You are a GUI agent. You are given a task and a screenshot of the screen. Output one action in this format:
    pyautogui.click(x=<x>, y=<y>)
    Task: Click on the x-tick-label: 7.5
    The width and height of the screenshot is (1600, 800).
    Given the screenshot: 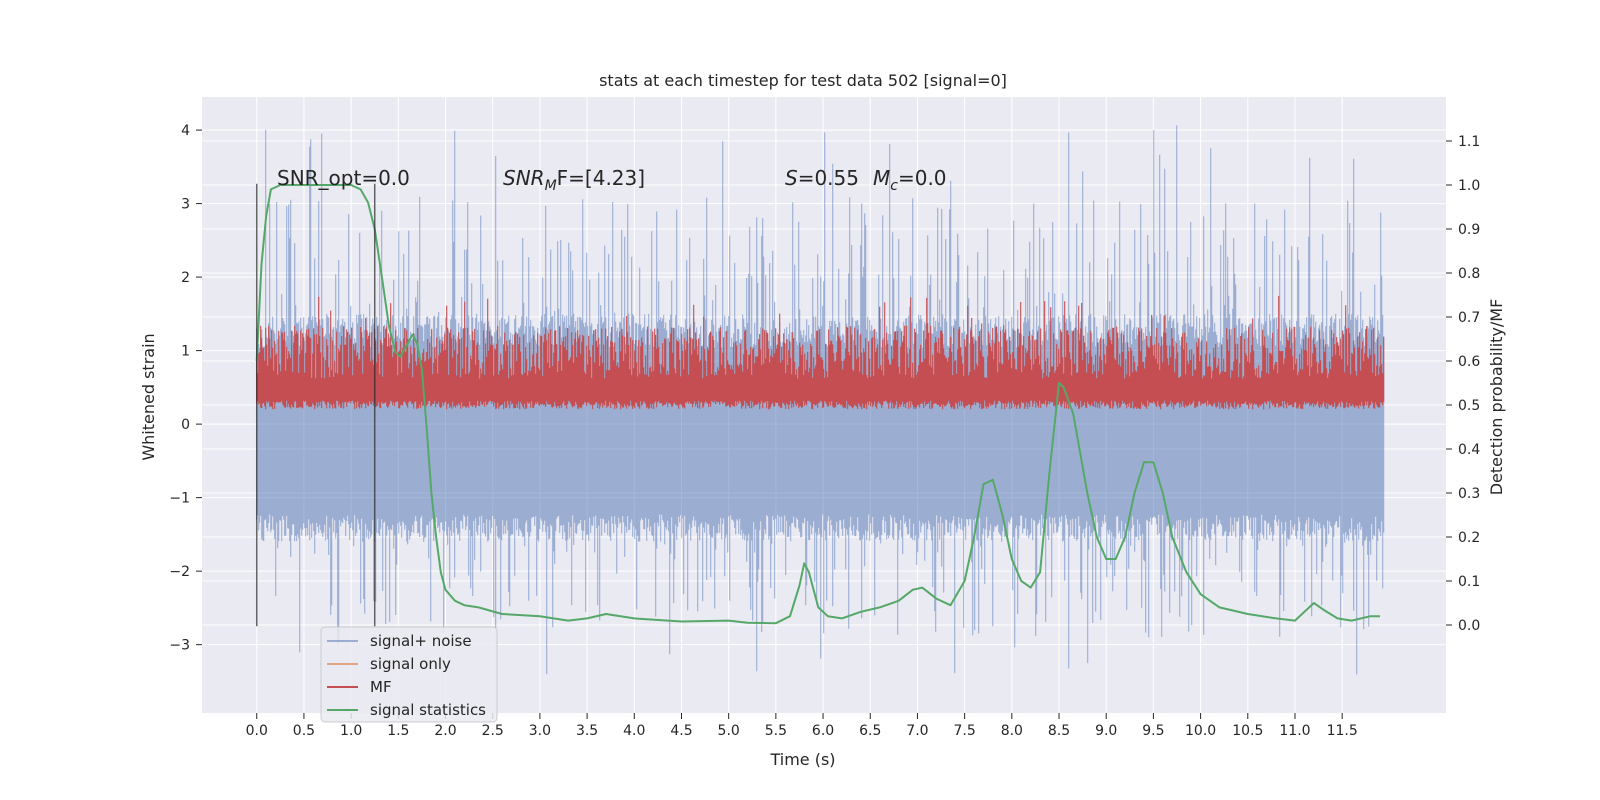 What is the action you would take?
    pyautogui.click(x=965, y=731)
    